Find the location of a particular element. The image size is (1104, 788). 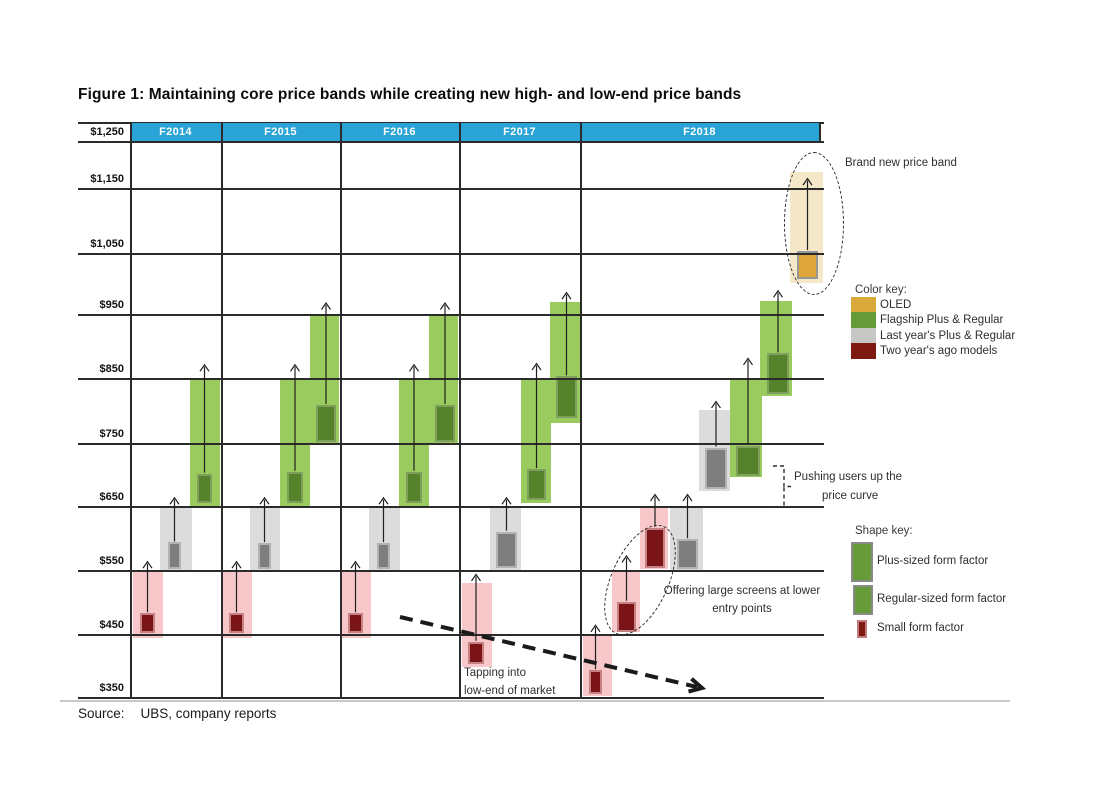

color-key-label-0: OLED is located at coordinates (896, 305).